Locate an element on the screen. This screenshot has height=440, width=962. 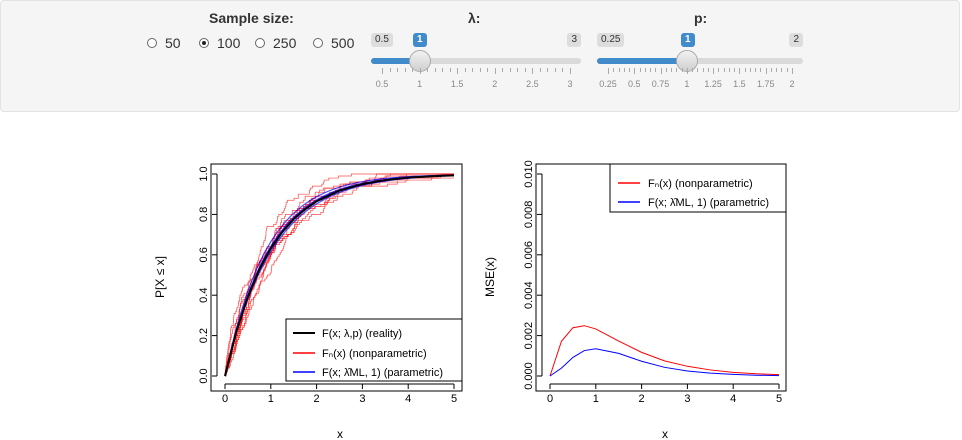
lambda-track is located at coordinates (476, 61).